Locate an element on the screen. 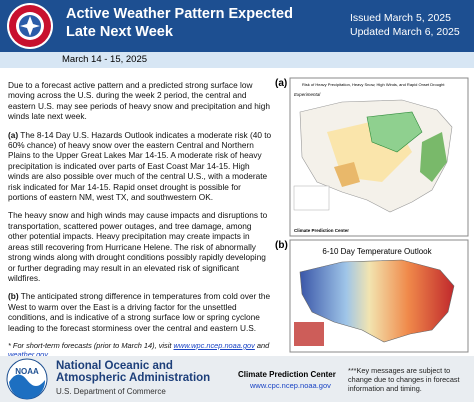 Image resolution: width=474 pixels, height=402 pixels. snow-area is located at coordinates (394, 132).